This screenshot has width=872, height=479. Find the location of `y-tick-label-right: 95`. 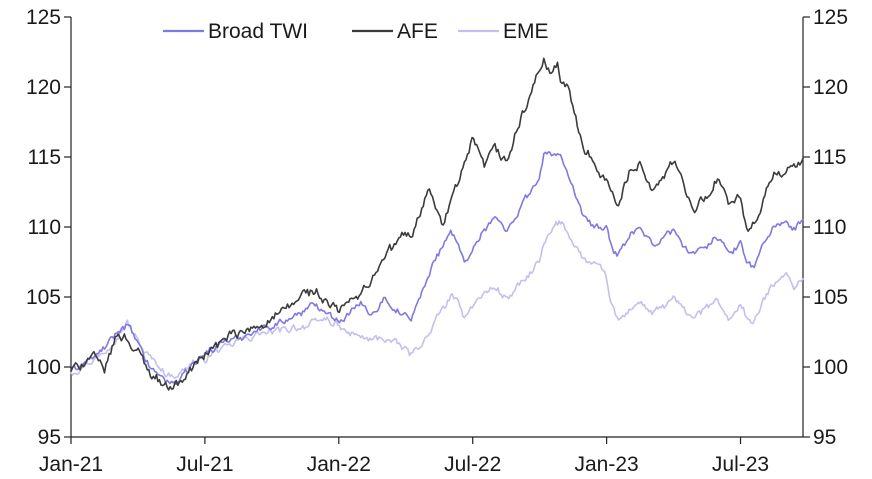

y-tick-label-right: 95 is located at coordinates (824, 437).